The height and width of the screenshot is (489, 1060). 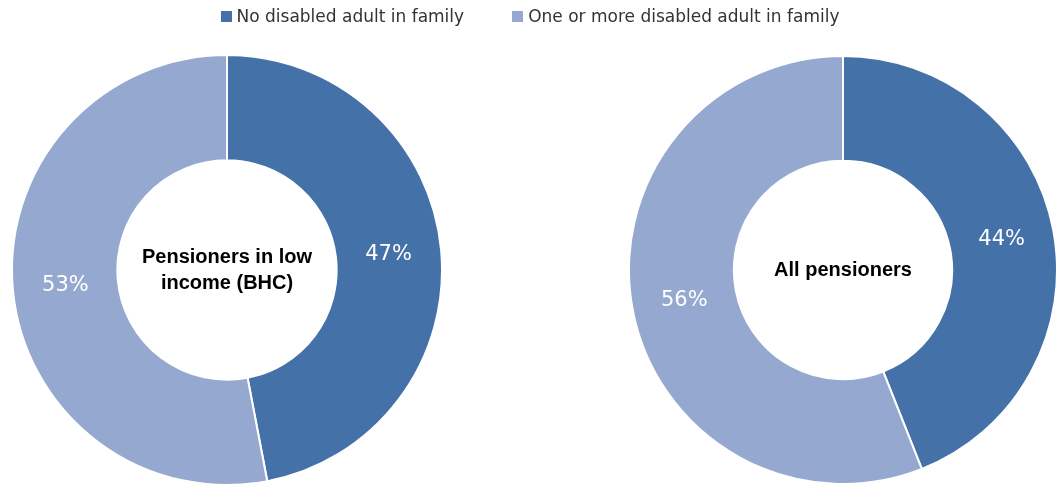 What do you see at coordinates (388, 253) in the screenshot?
I see `data-label: 47%` at bounding box center [388, 253].